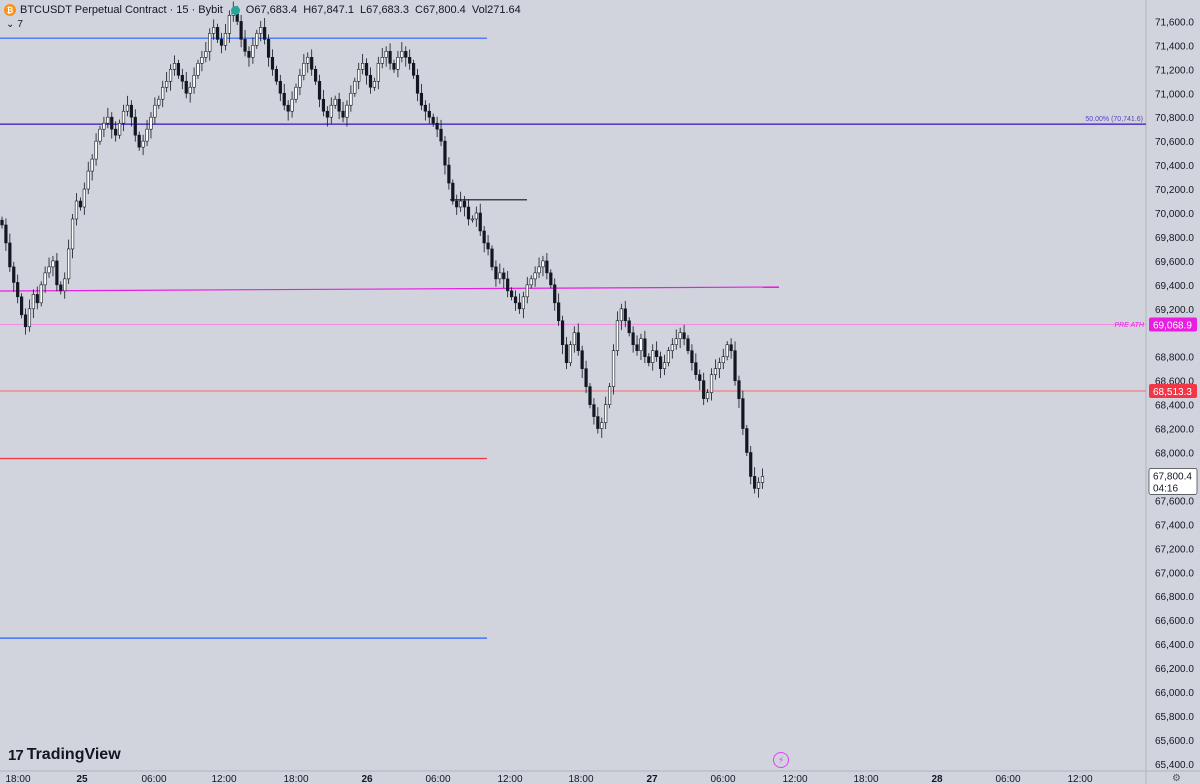 This screenshot has height=784, width=1200. I want to click on tradingview-logo: 17 TradingView, so click(64, 755).